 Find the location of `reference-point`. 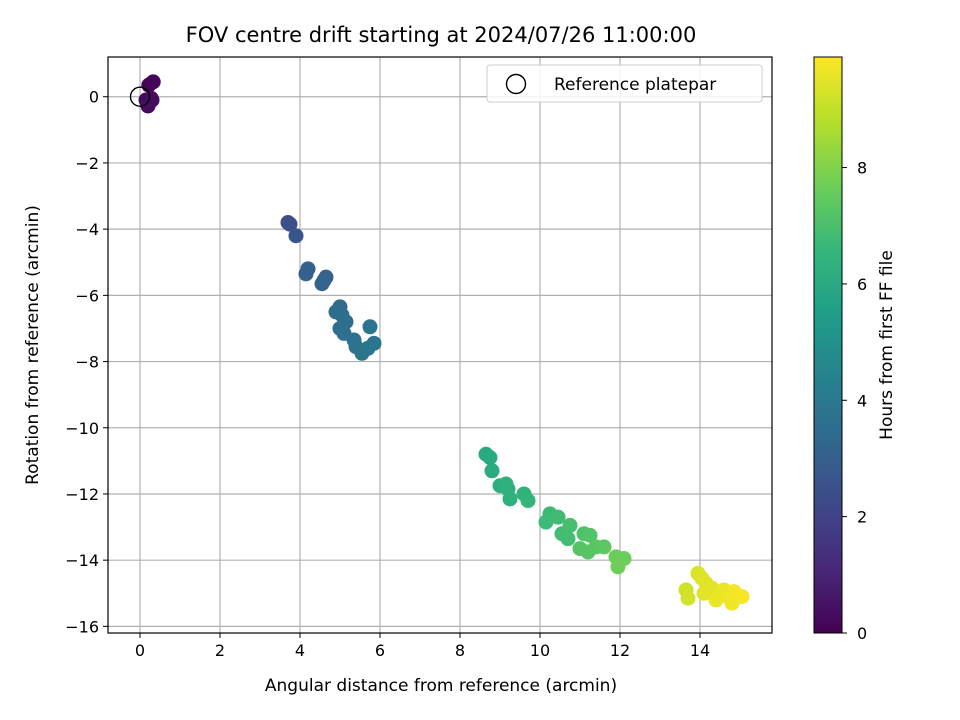

reference-point is located at coordinates (140, 96).